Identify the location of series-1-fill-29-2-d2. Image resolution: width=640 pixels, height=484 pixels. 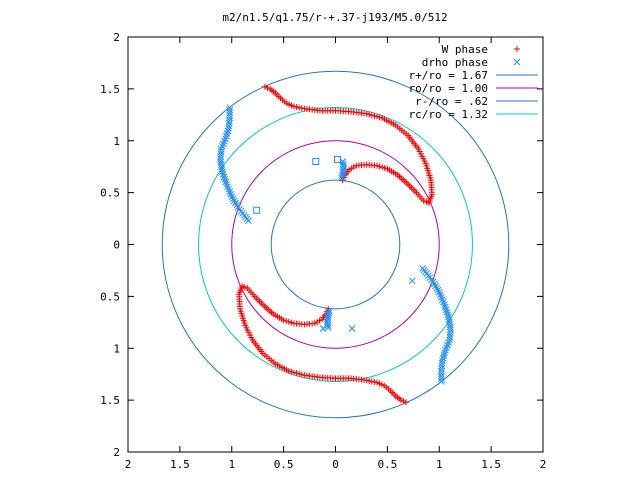
(328, 317).